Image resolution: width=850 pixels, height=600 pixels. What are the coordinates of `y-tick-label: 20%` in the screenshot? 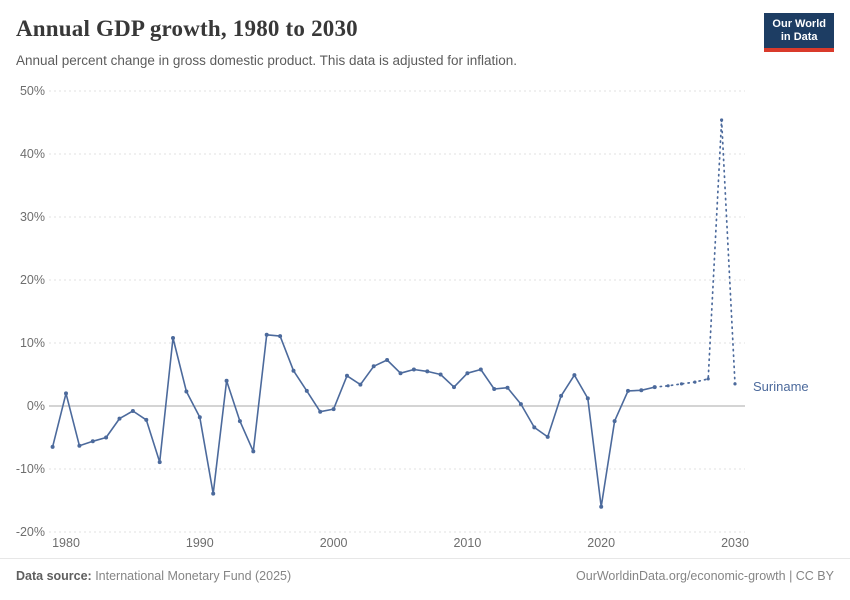 It's located at (32, 280).